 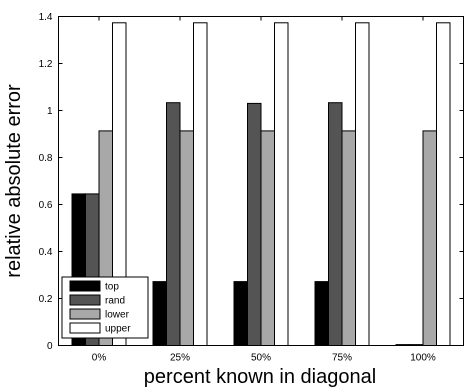 What do you see at coordinates (85, 328) in the screenshot?
I see `legend-swatch-upper` at bounding box center [85, 328].